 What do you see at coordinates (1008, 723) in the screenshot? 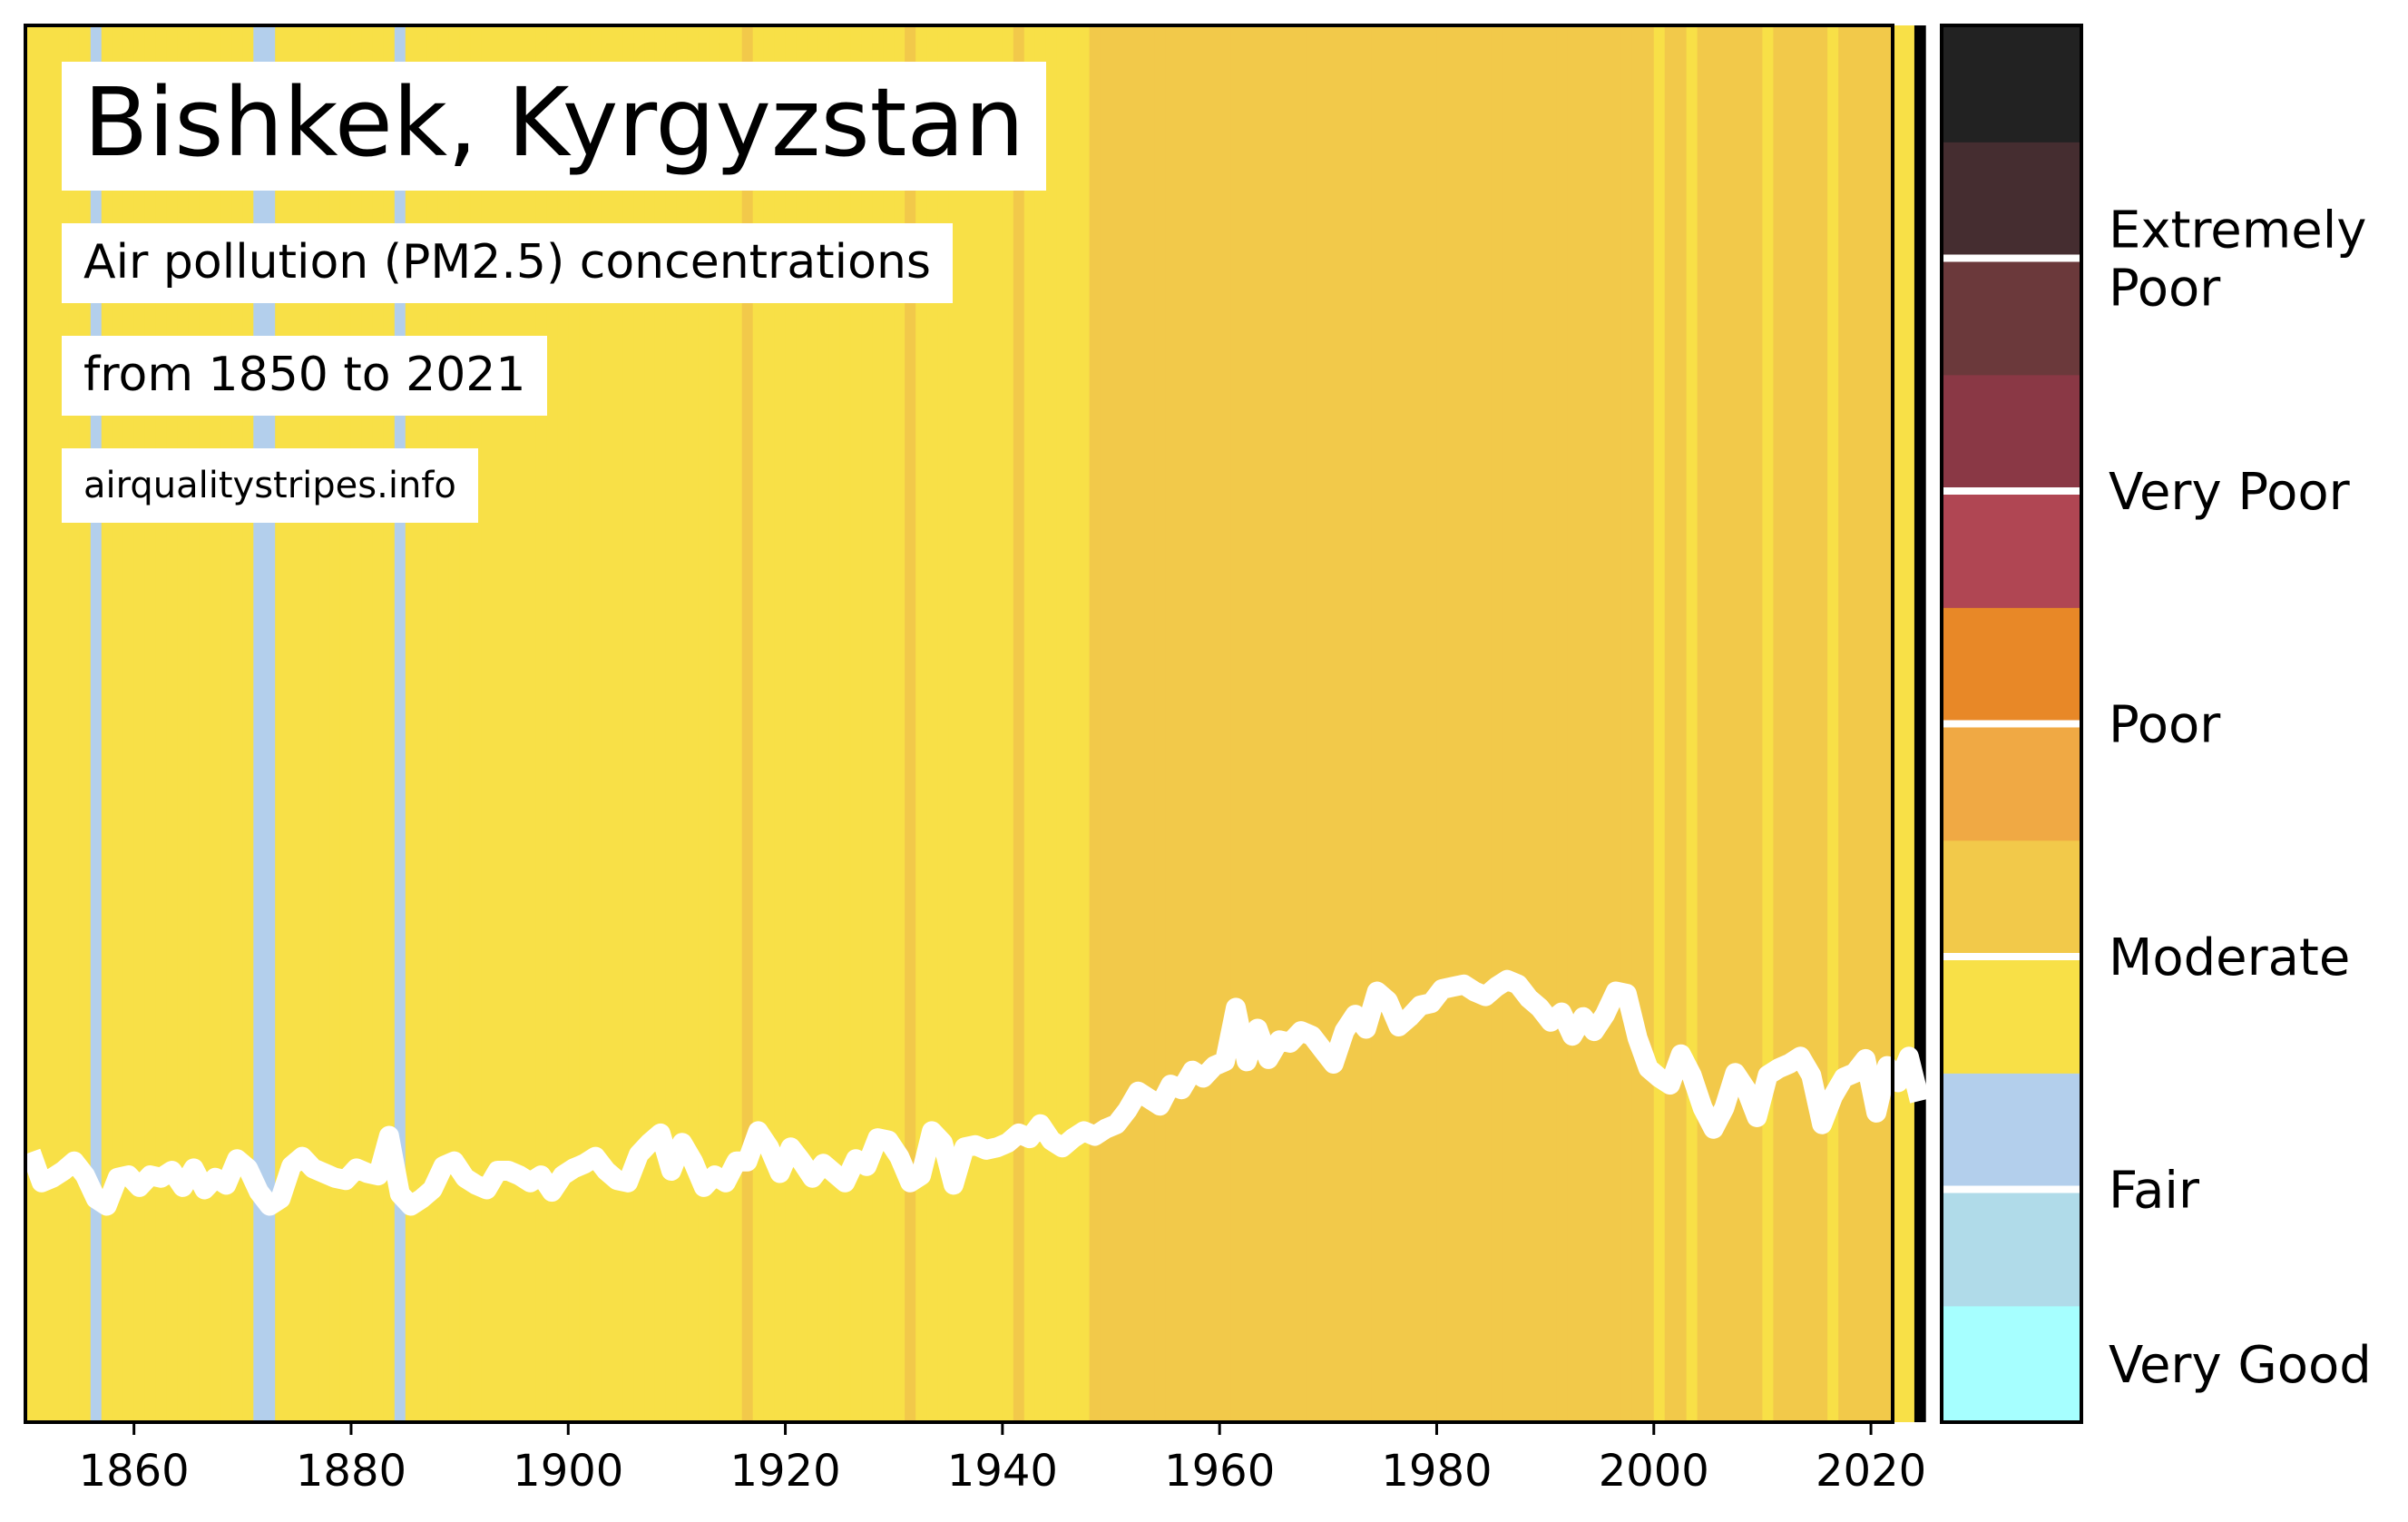
I see `stripe-1940` at bounding box center [1008, 723].